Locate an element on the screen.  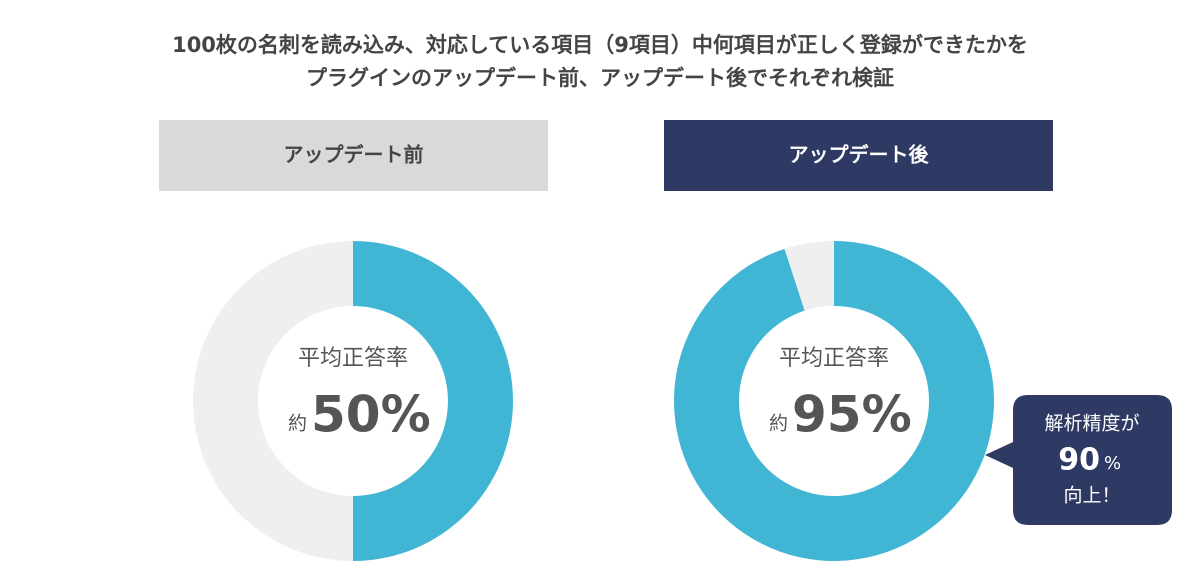
callout-bubble is located at coordinates (1078, 460).